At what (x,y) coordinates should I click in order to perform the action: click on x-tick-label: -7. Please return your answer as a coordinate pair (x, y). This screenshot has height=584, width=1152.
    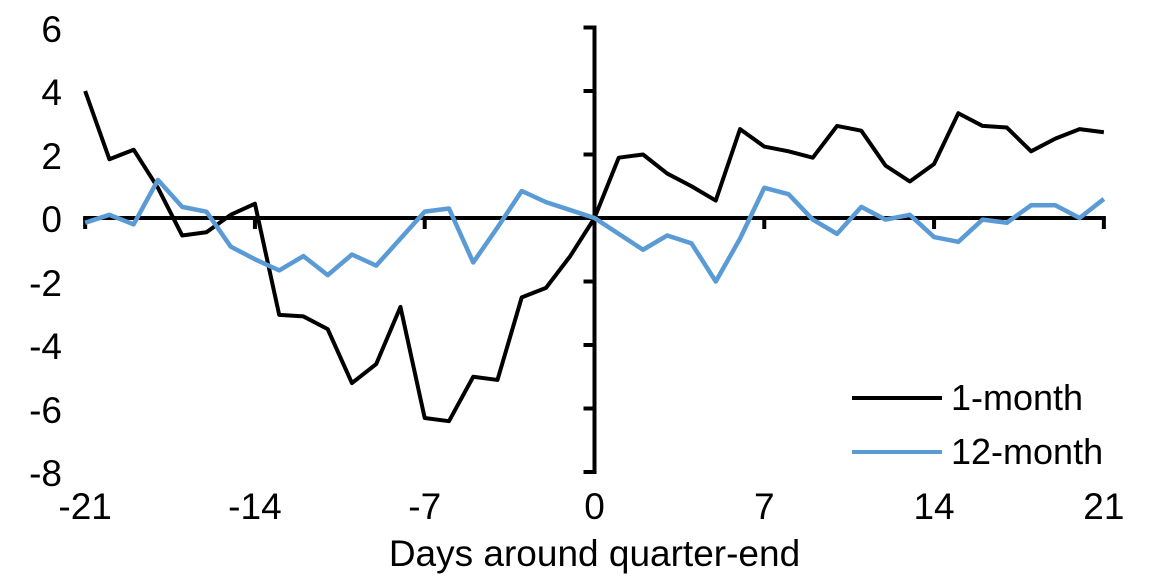
    Looking at the image, I should click on (425, 506).